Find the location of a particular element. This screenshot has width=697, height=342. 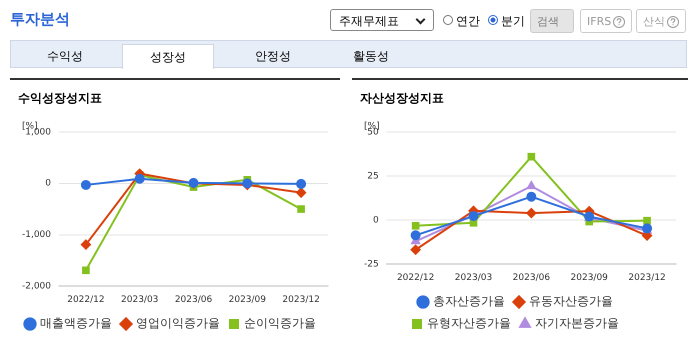

y-tick-label: 25 is located at coordinates (373, 176).